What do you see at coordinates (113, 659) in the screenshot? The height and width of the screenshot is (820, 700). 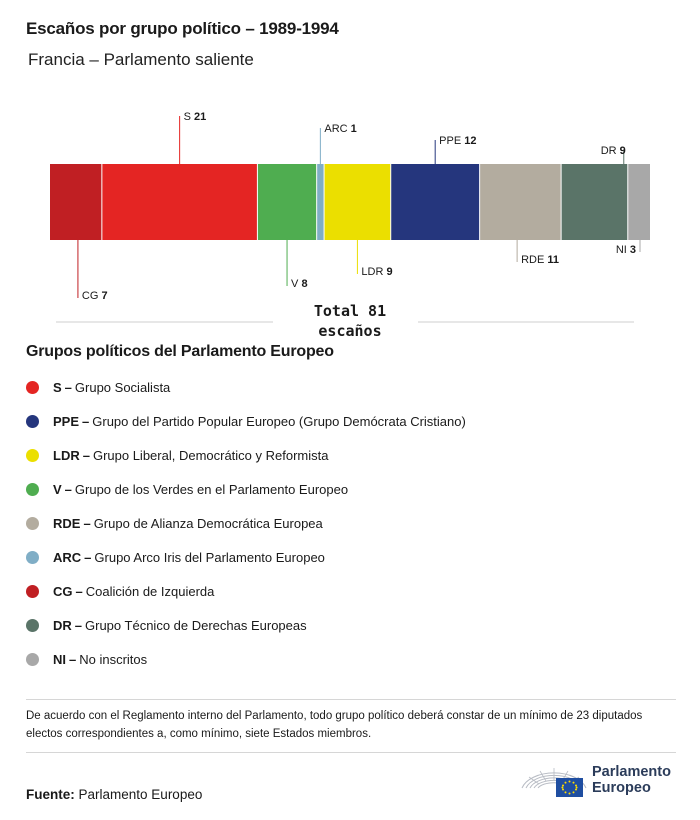 I see `legend-name: No inscritos` at bounding box center [113, 659].